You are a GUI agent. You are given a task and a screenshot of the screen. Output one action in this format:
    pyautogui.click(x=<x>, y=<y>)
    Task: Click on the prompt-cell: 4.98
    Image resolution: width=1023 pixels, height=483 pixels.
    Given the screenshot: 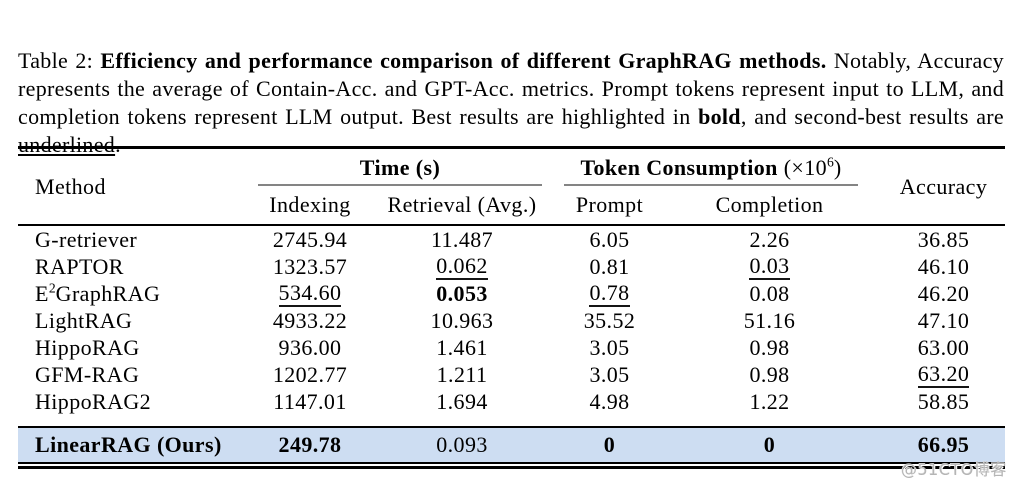 What is the action you would take?
    pyautogui.click(x=609, y=401)
    